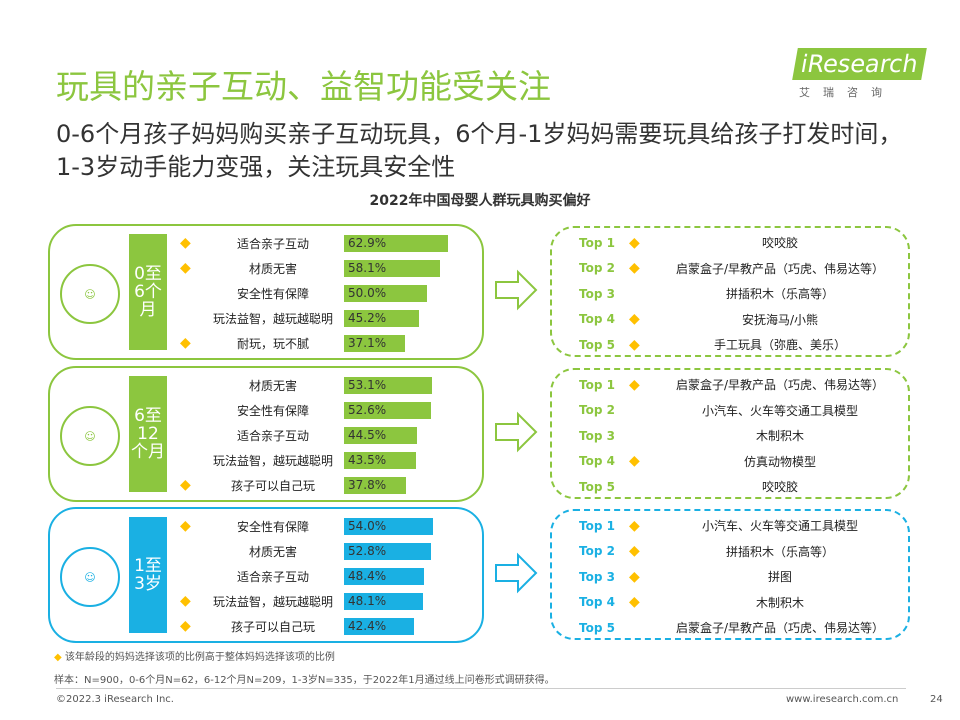 This screenshot has height=720, width=960. What do you see at coordinates (388, 526) in the screenshot?
I see `preference-bar: 54.0%` at bounding box center [388, 526].